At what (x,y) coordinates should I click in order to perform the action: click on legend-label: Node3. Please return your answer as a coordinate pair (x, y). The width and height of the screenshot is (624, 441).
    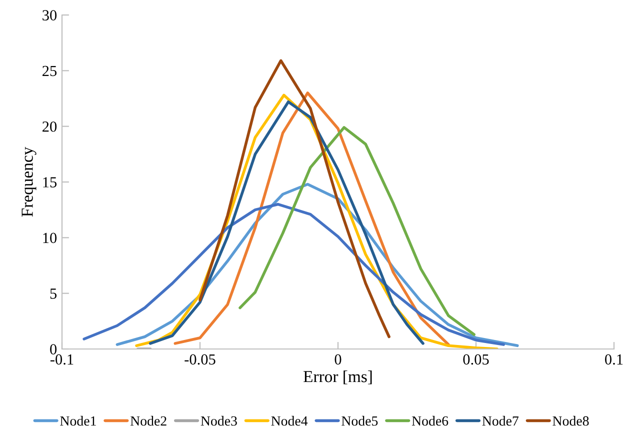
    Looking at the image, I should click on (218, 421).